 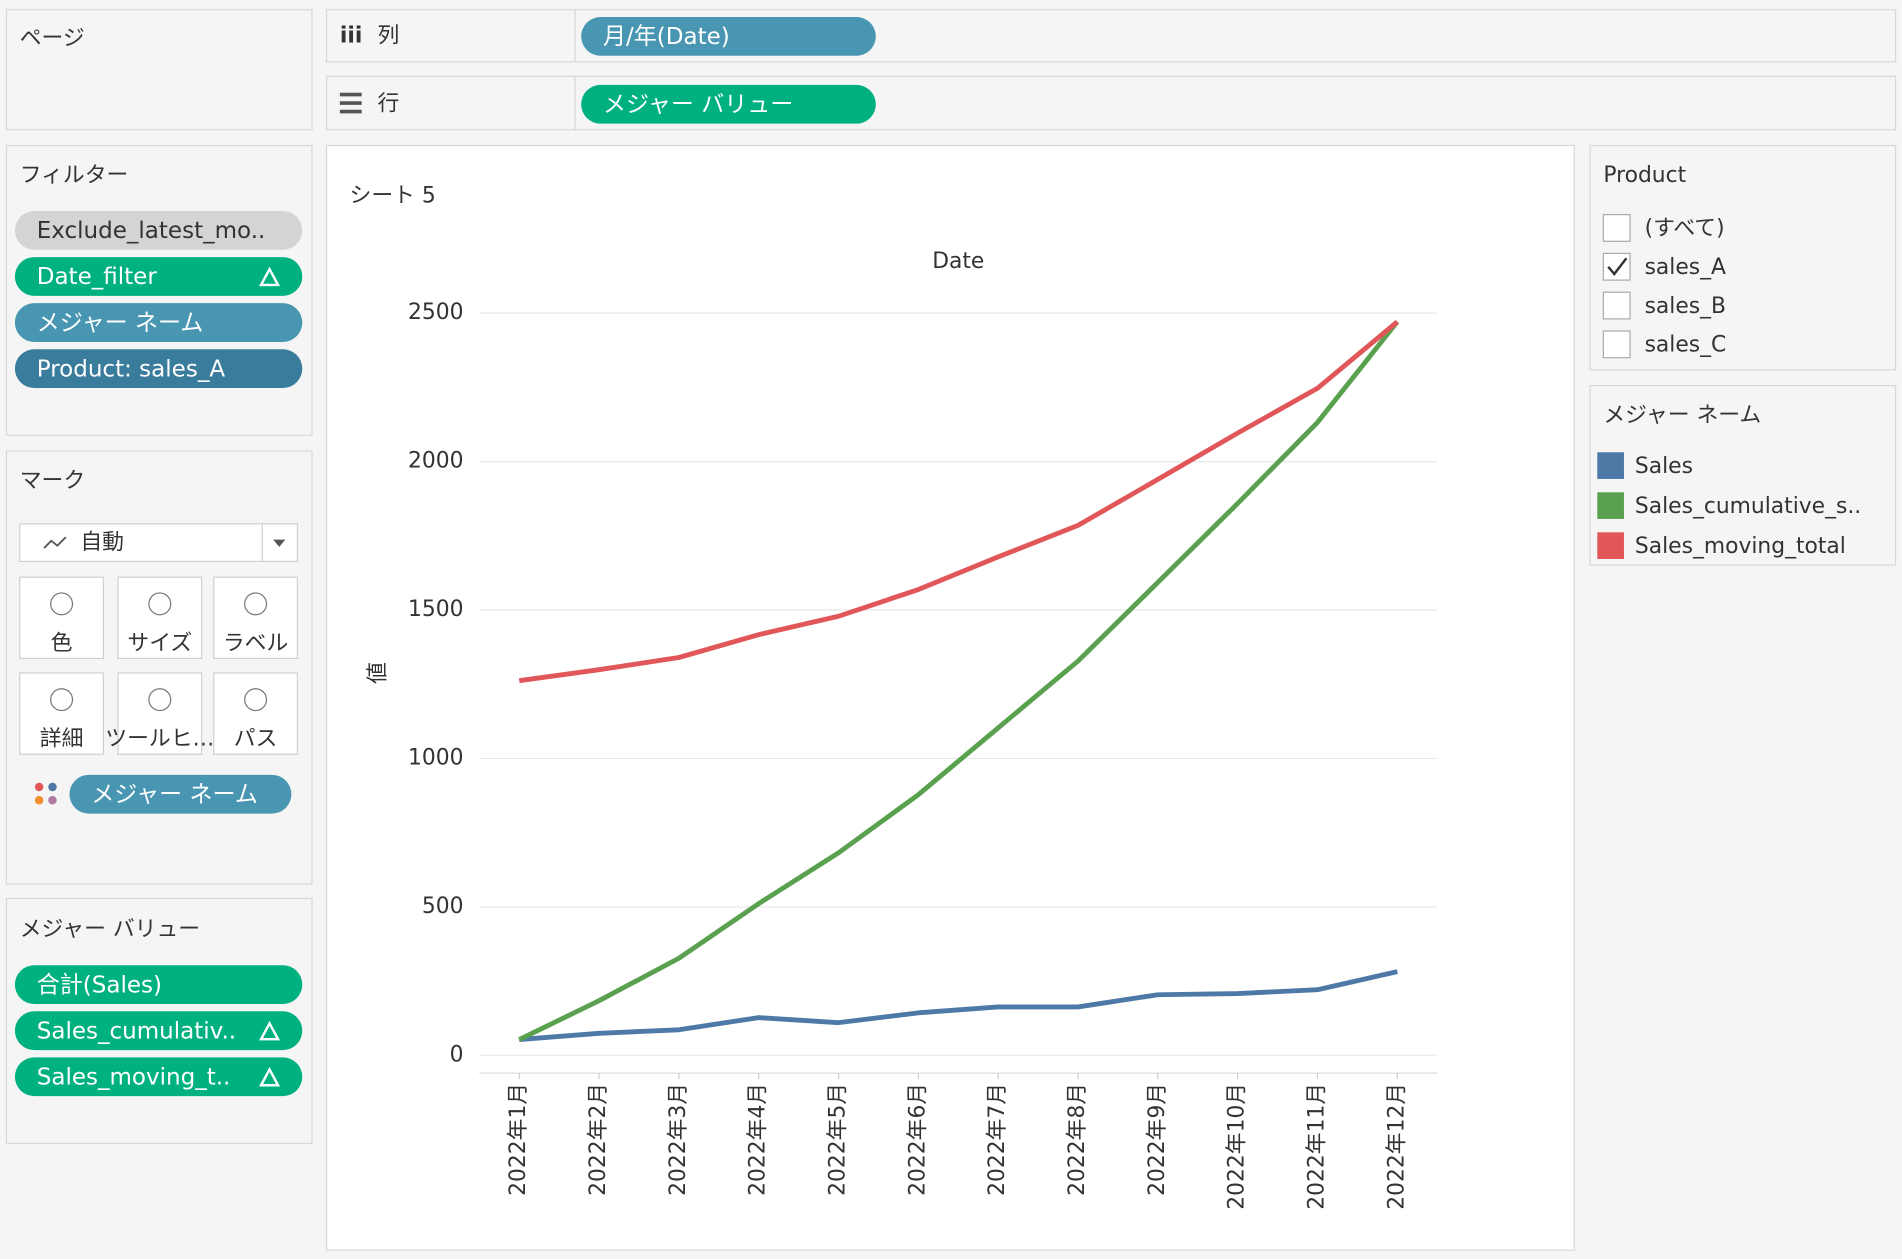 I want to click on panel-title: ページ, so click(x=52, y=38).